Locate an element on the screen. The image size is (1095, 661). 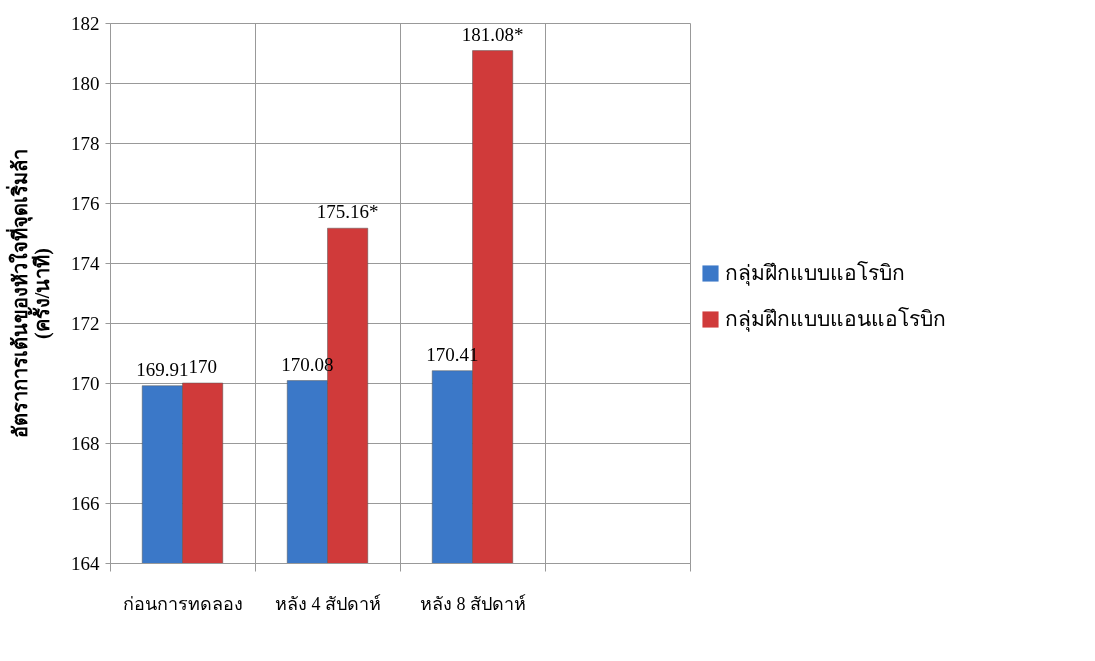
y-tick-label: 168 is located at coordinates (85, 443).